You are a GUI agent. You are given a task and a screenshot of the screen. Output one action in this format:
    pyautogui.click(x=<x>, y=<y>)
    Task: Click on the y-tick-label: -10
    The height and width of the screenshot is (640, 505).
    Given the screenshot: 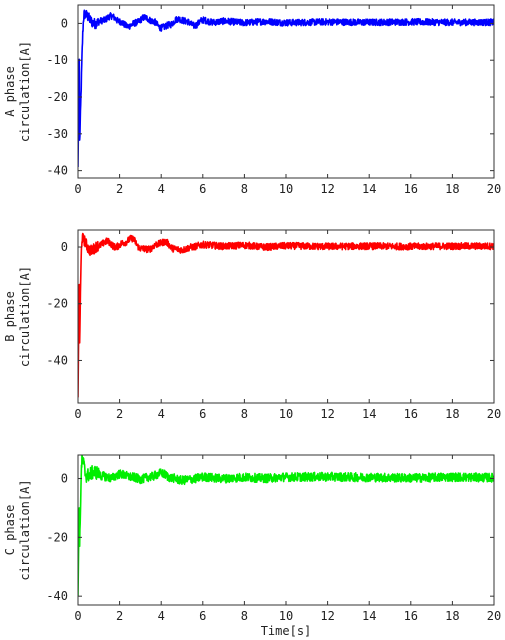 What is the action you would take?
    pyautogui.click(x=57, y=60)
    